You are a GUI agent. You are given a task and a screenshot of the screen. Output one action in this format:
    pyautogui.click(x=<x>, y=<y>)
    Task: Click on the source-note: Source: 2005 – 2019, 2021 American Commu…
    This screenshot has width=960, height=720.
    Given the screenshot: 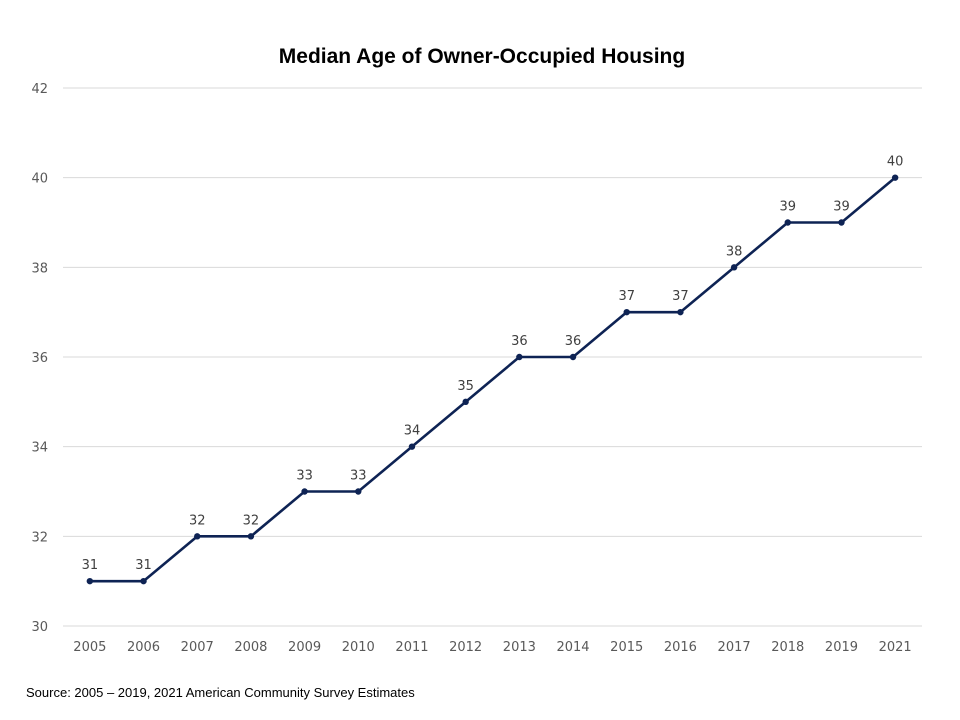 What is the action you would take?
    pyautogui.click(x=220, y=692)
    